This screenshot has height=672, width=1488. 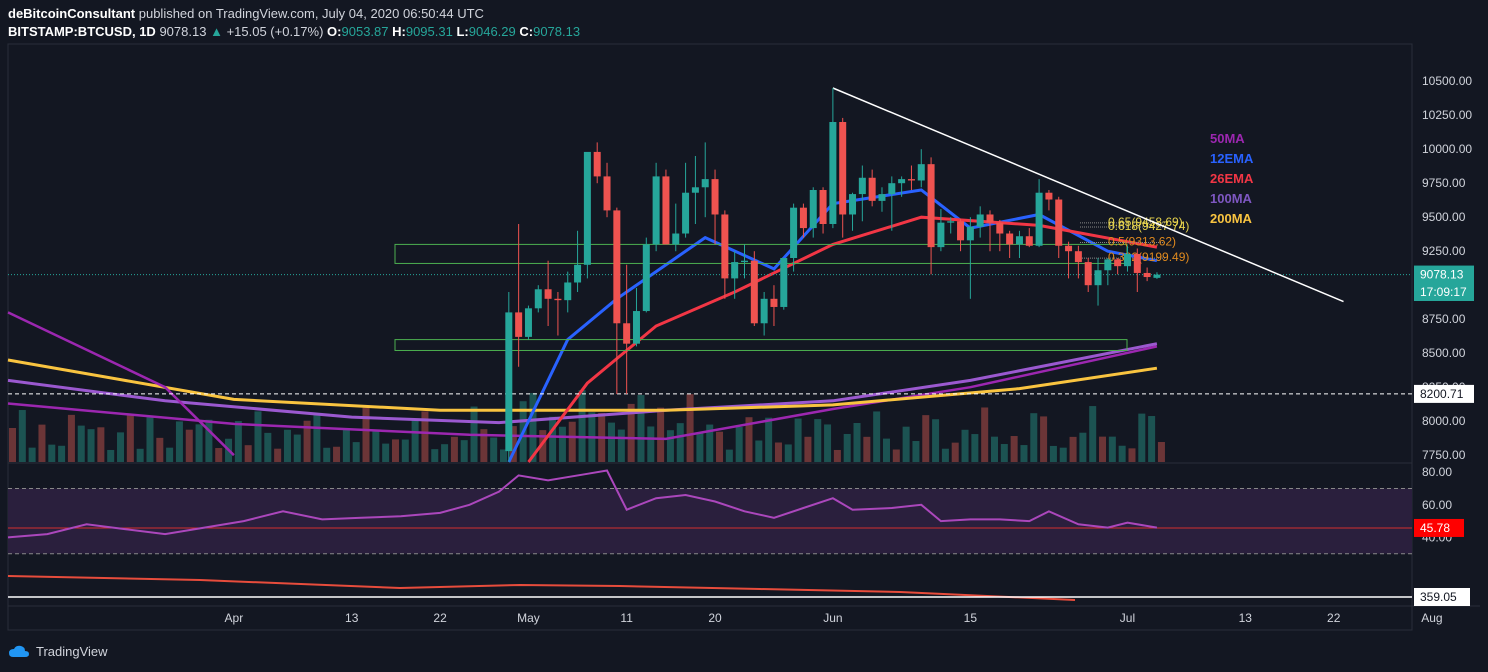 I want to click on tradingview-logo: TradingView, so click(x=58, y=651).